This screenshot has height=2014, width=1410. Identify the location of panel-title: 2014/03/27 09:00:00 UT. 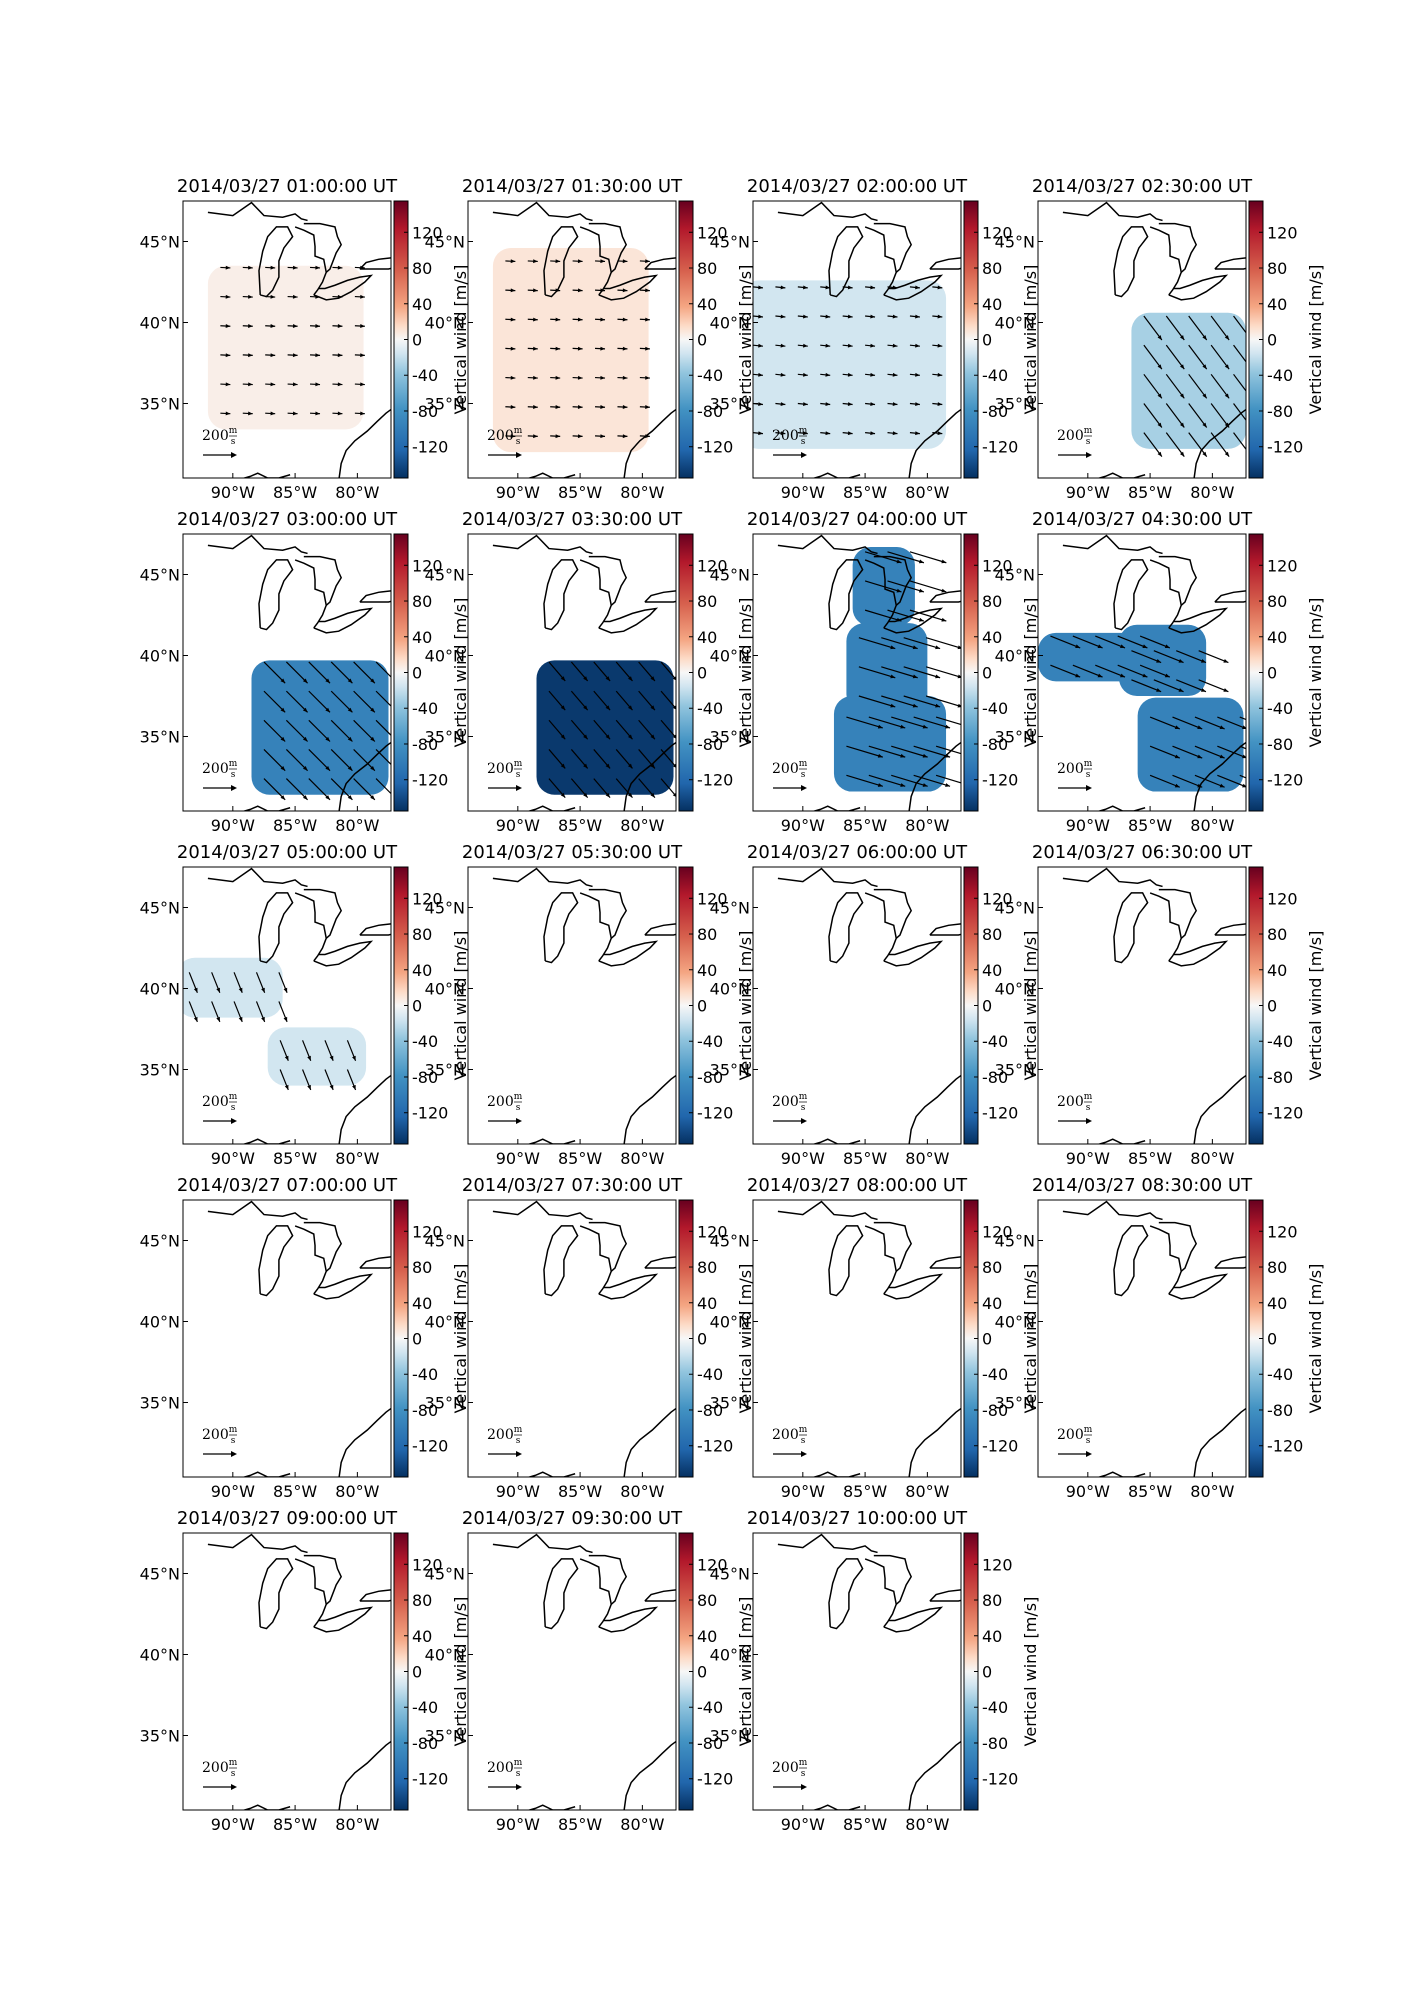
(287, 1518).